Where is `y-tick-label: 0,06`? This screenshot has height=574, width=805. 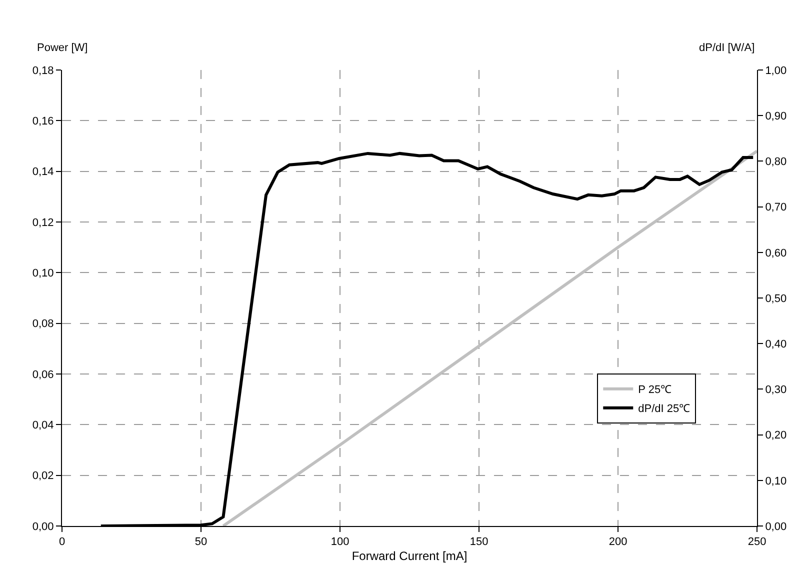 y-tick-label: 0,06 is located at coordinates (43, 374).